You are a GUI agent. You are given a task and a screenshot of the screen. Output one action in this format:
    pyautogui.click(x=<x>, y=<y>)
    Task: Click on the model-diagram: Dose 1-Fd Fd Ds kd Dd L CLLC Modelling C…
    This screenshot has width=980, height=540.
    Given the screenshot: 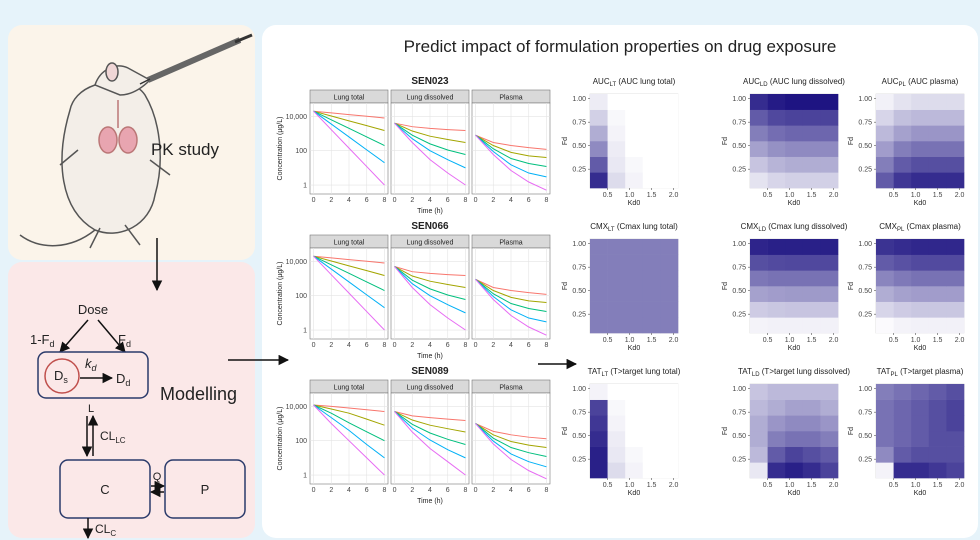 What is the action you would take?
    pyautogui.click(x=138, y=421)
    